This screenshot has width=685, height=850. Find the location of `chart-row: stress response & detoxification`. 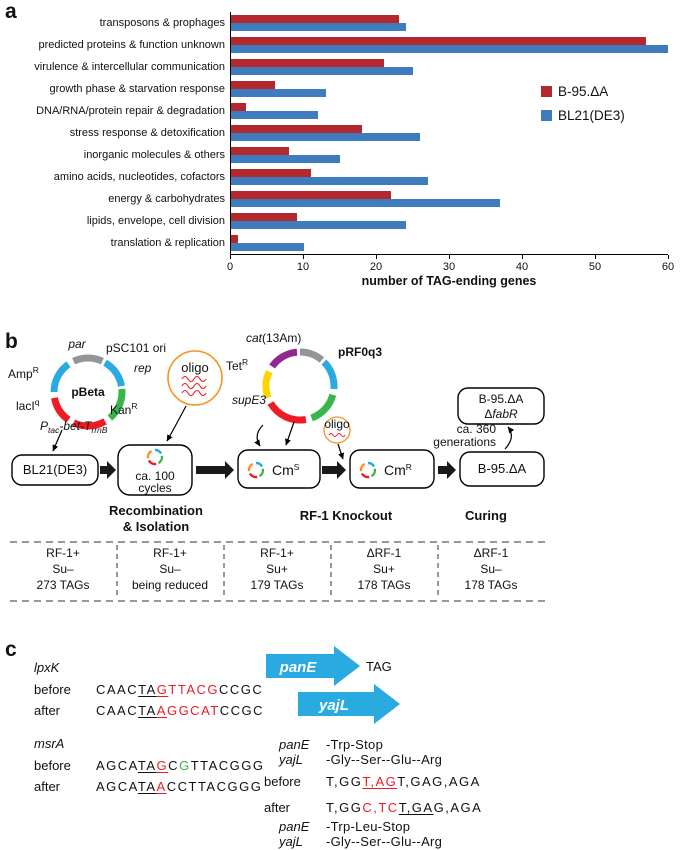

chart-row: stress response & detoxification is located at coordinates (338, 133).